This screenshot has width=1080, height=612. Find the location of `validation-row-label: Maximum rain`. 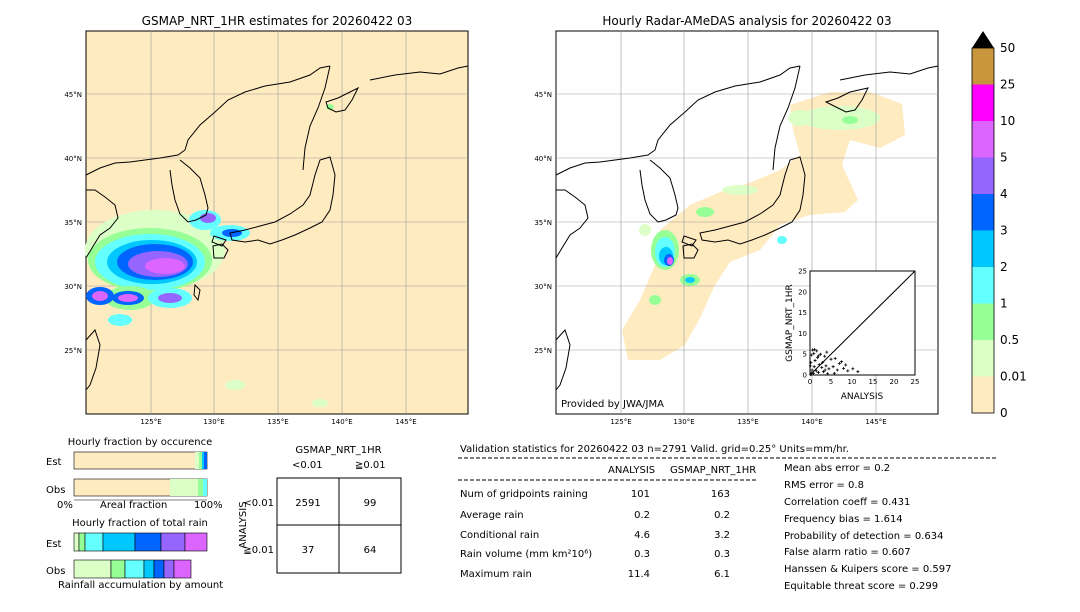

validation-row-label: Maximum rain is located at coordinates (496, 574).